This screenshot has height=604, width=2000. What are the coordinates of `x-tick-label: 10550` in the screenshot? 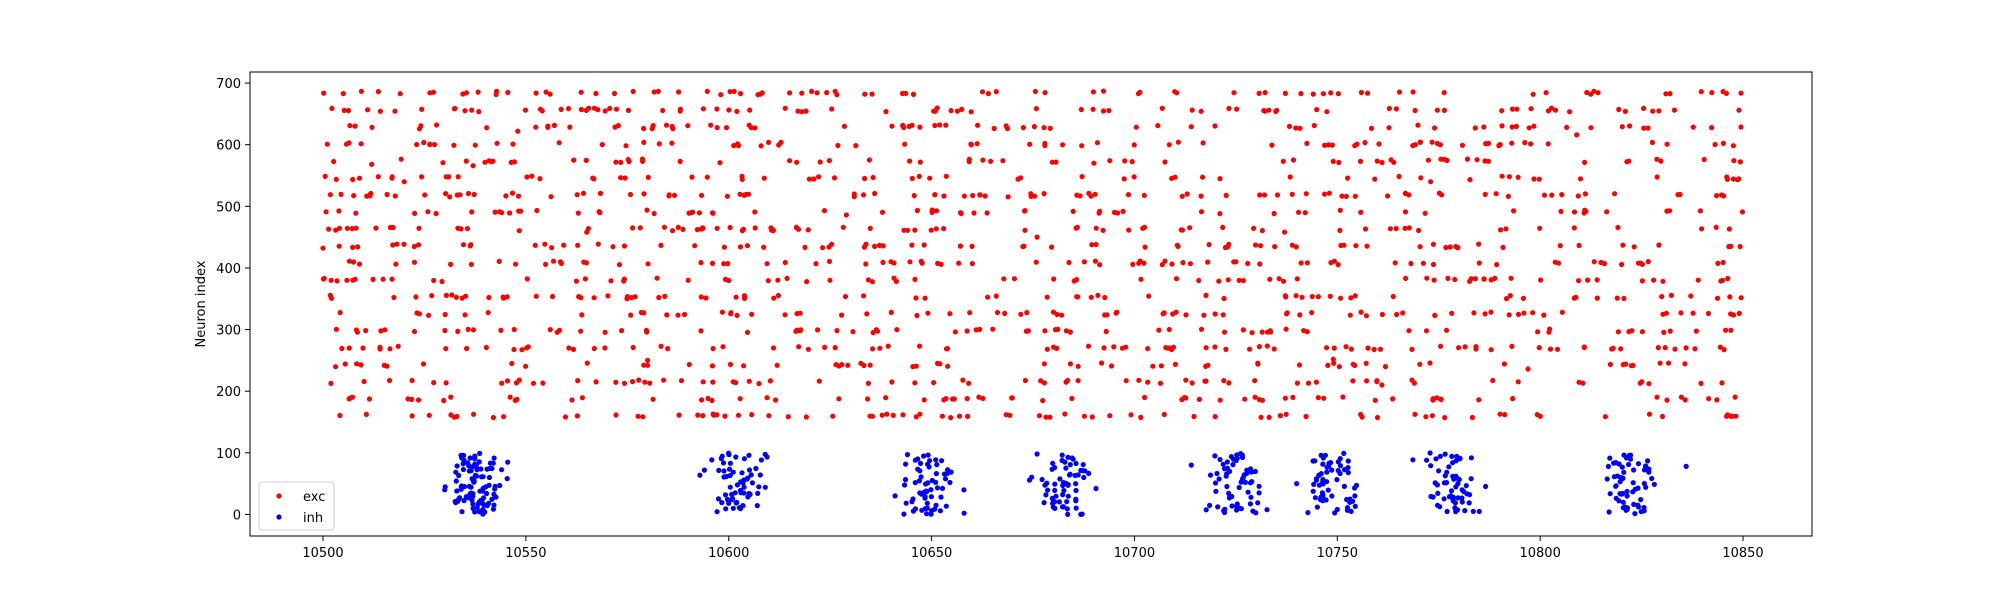 It's located at (525, 553).